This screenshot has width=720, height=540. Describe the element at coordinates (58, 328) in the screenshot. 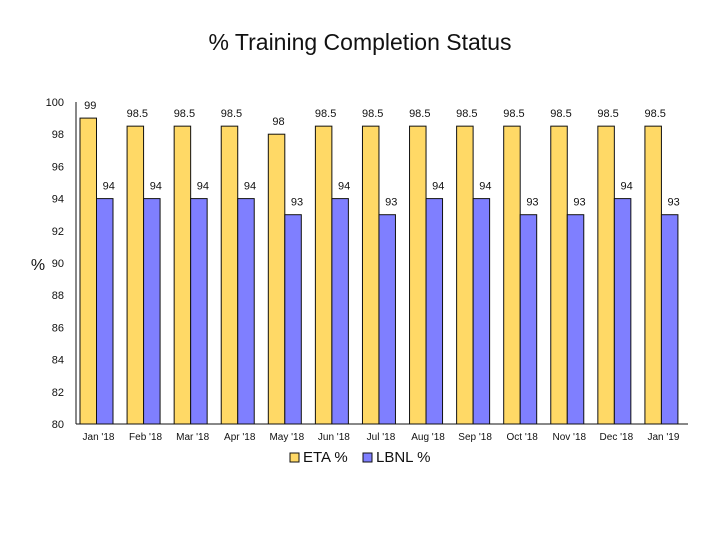

I see `y-tick-label: 86` at that location.